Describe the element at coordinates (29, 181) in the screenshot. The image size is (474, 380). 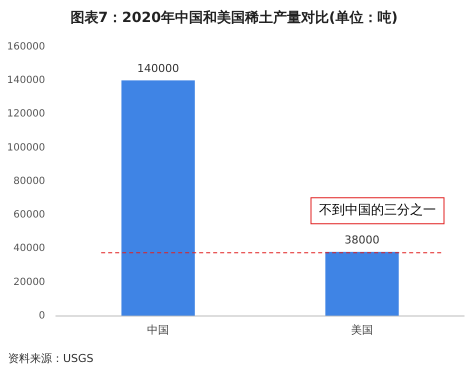
I see `y-tick-label: 80000` at that location.